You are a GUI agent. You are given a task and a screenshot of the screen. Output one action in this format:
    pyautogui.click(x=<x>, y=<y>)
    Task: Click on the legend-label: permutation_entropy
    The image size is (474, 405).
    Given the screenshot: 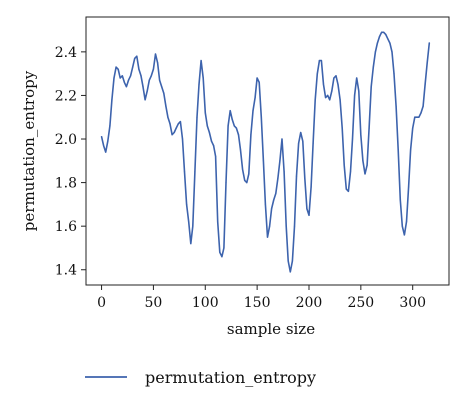 What is the action you would take?
    pyautogui.click(x=230, y=377)
    